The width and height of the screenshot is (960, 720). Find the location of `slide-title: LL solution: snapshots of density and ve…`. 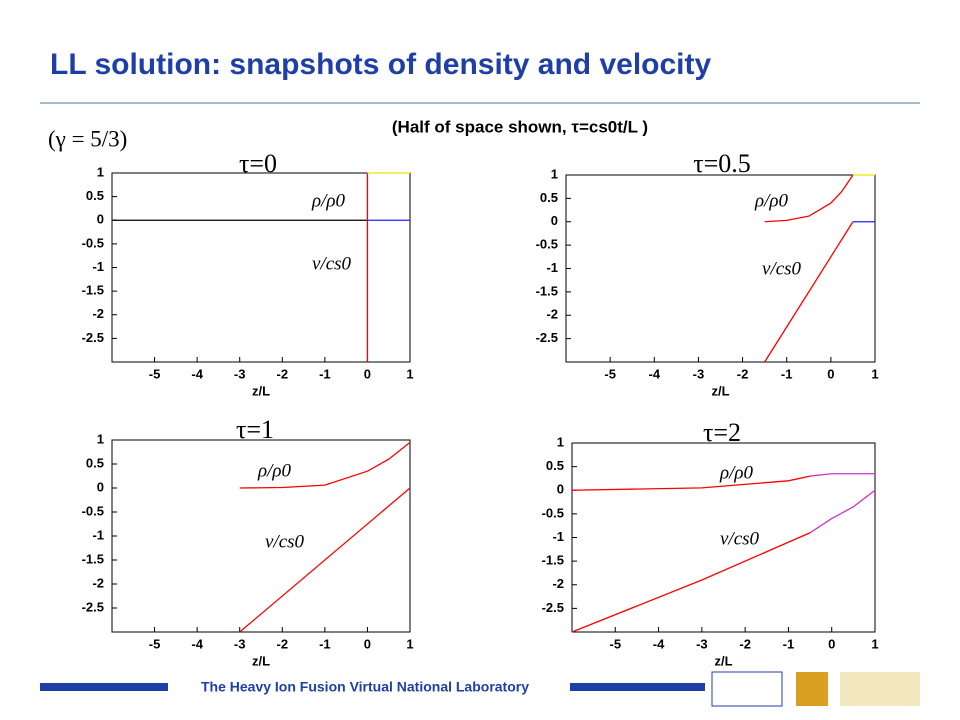

slide-title: LL solution: snapshots of density and ve… is located at coordinates (381, 64).